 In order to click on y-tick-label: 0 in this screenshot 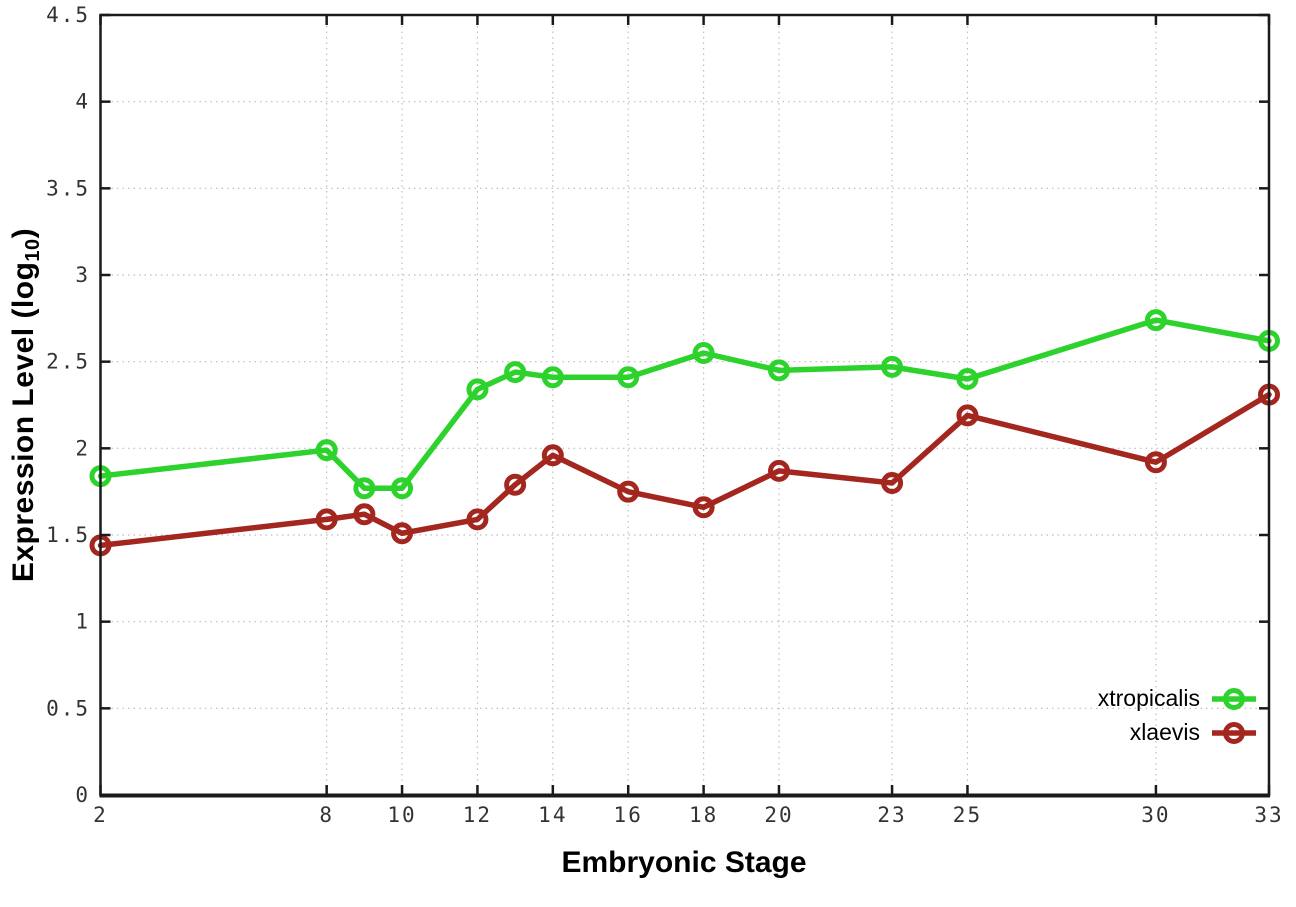, I will do `click(82, 795)`.